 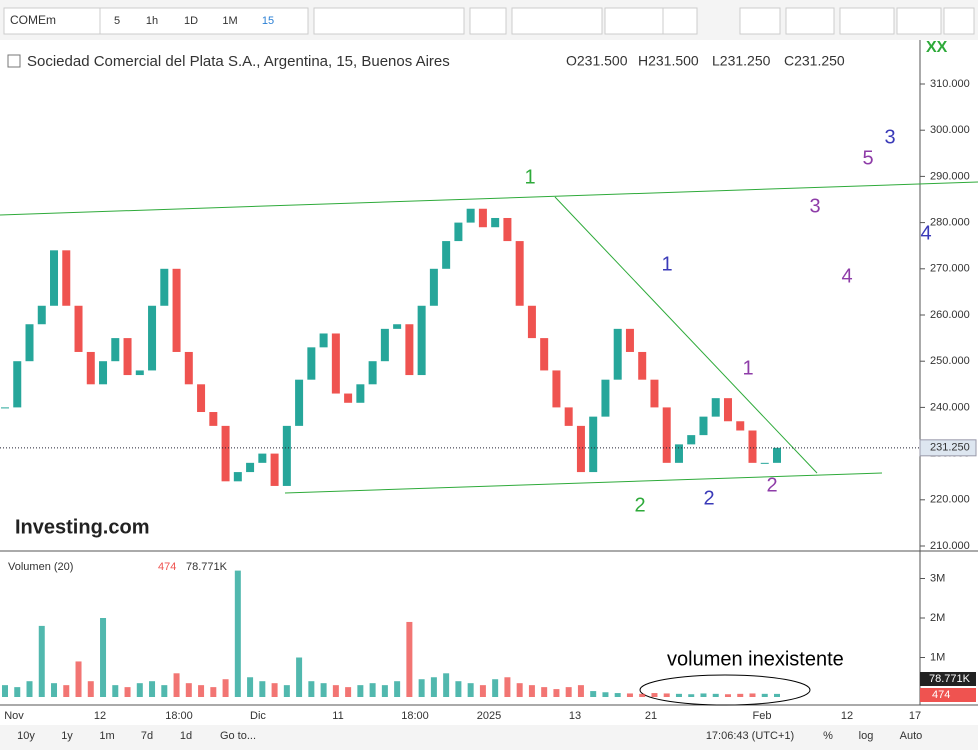 What do you see at coordinates (40, 567) in the screenshot?
I see `volume-title: Volumen (20)` at bounding box center [40, 567].